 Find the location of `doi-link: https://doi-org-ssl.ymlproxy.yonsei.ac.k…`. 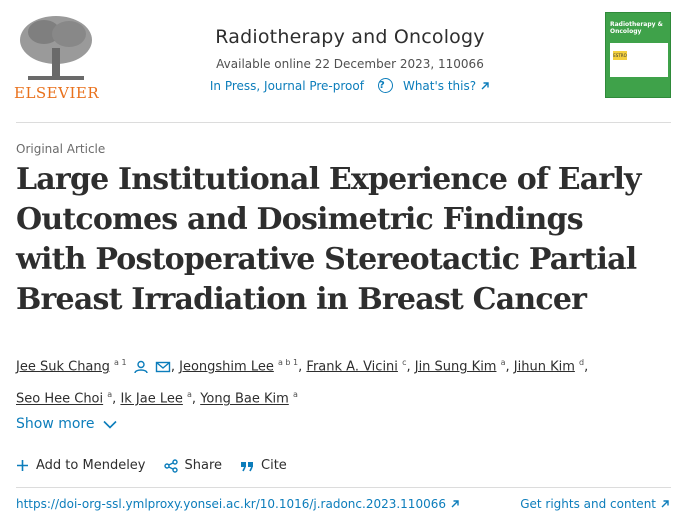

doi-link: https://doi-org-ssl.ymlproxy.yonsei.ac.k… is located at coordinates (238, 504).